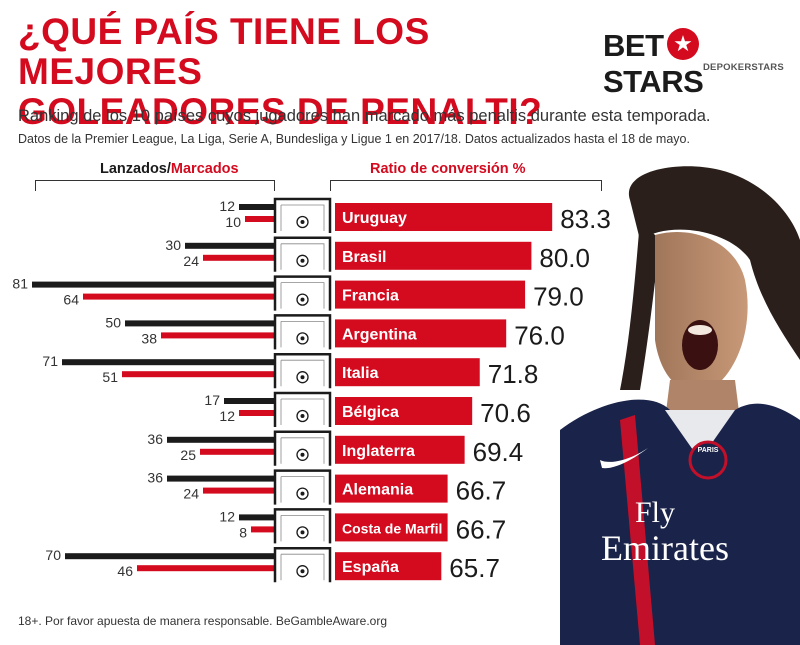 The height and width of the screenshot is (645, 800). I want to click on logo-word-bet: BET, so click(633, 45).